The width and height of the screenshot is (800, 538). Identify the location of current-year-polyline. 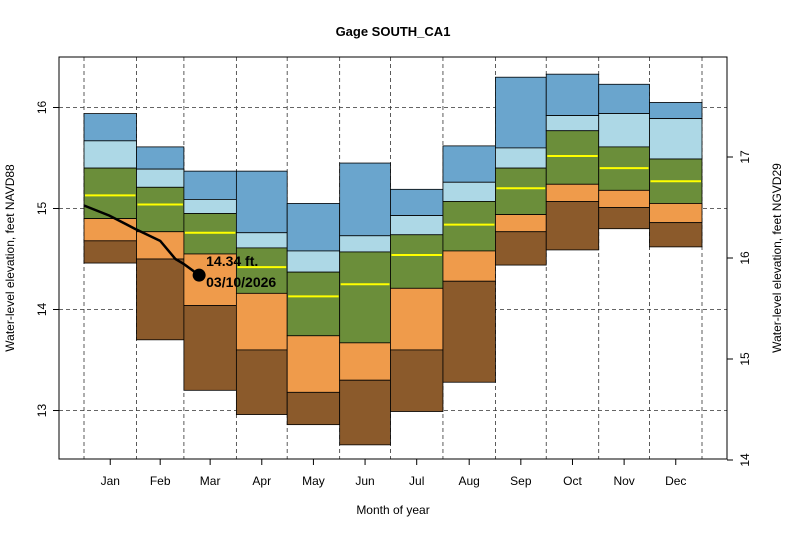
(141, 240).